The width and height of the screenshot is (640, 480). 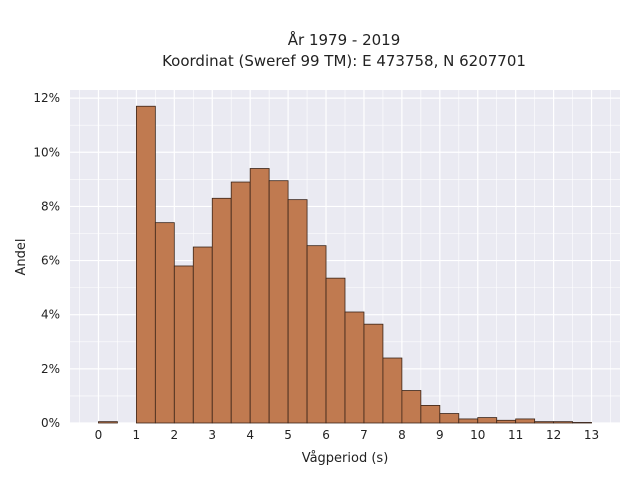 I want to click on x-tick-label: 8, so click(x=402, y=435).